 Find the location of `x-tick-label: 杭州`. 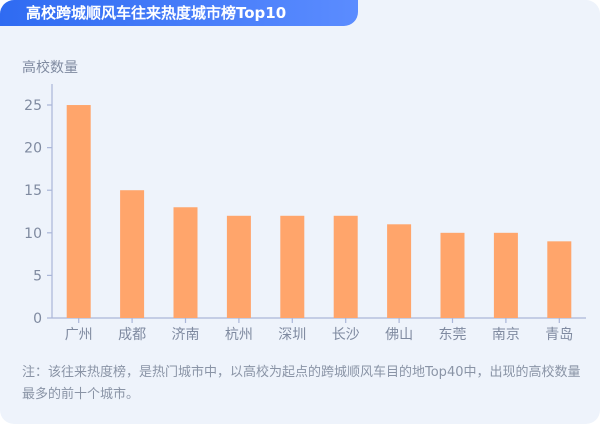

x-tick-label: 杭州 is located at coordinates (239, 335).